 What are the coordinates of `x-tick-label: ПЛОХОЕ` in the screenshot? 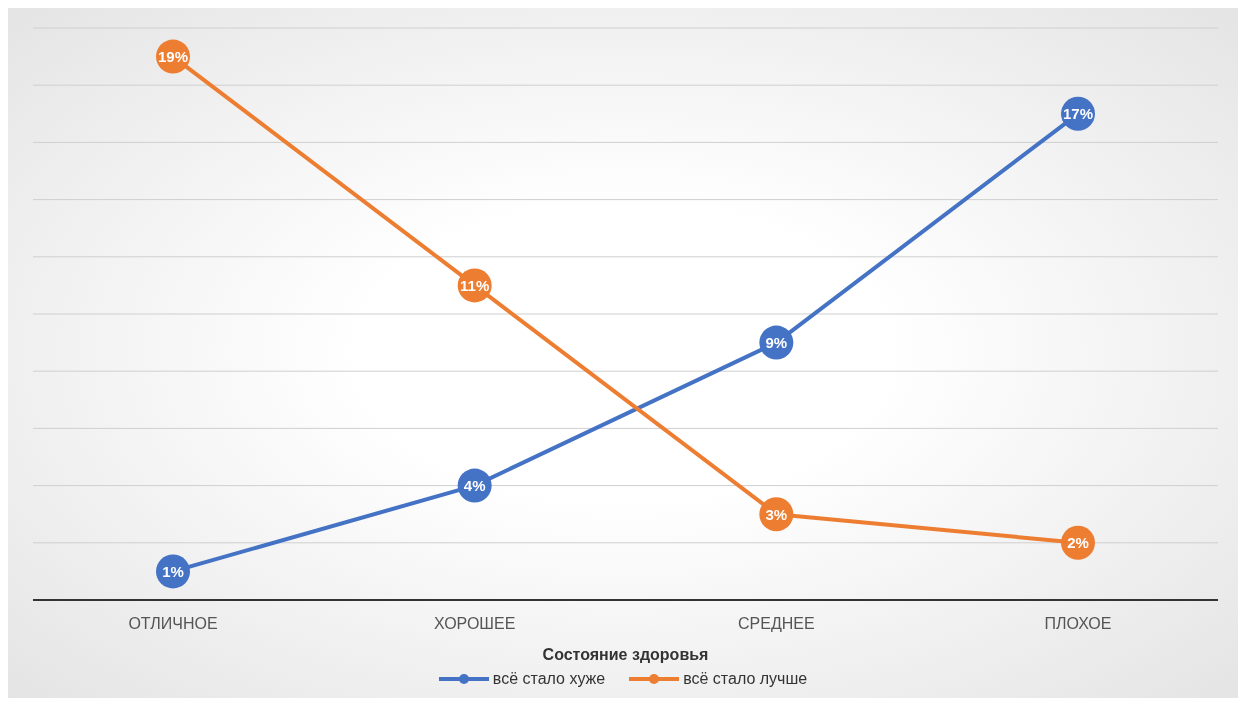 It's located at (1078, 624).